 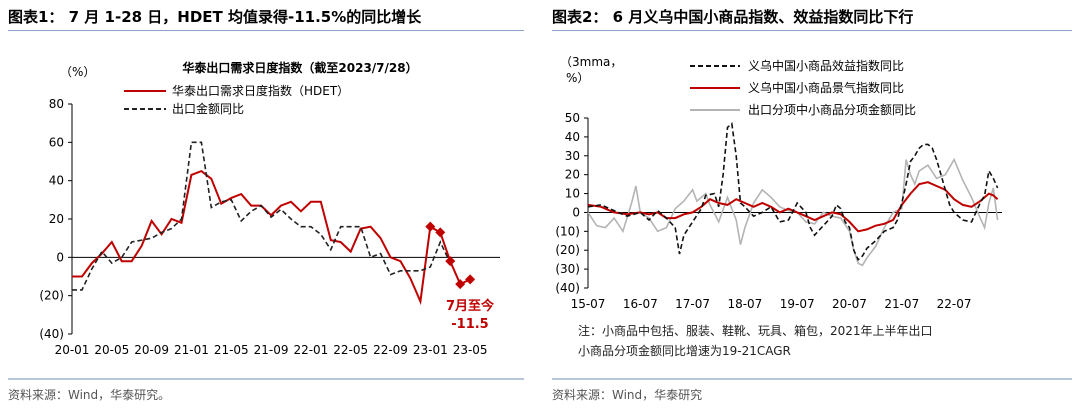 I want to click on left-x-tick-label: 22-05, so click(x=350, y=350).